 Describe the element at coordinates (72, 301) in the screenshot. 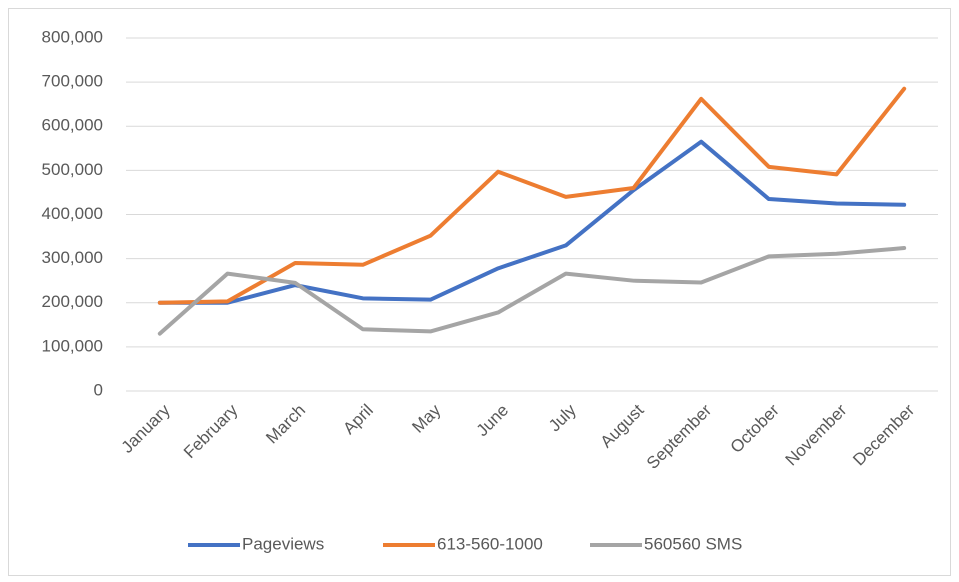

I see `y-tick-label: 200,000` at that location.